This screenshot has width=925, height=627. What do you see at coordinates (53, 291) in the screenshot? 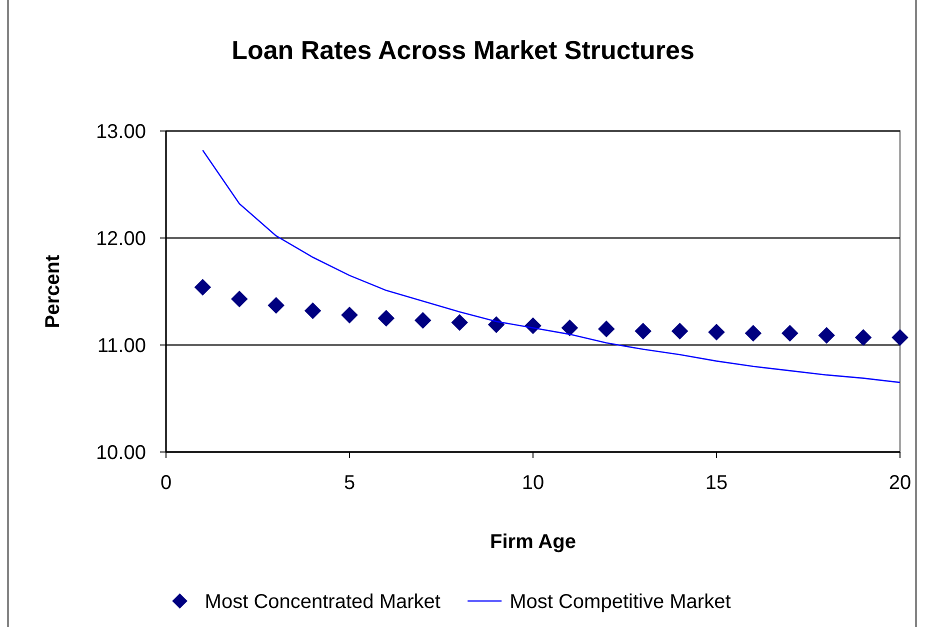
I see `y-axis-title: Percent` at bounding box center [53, 291].